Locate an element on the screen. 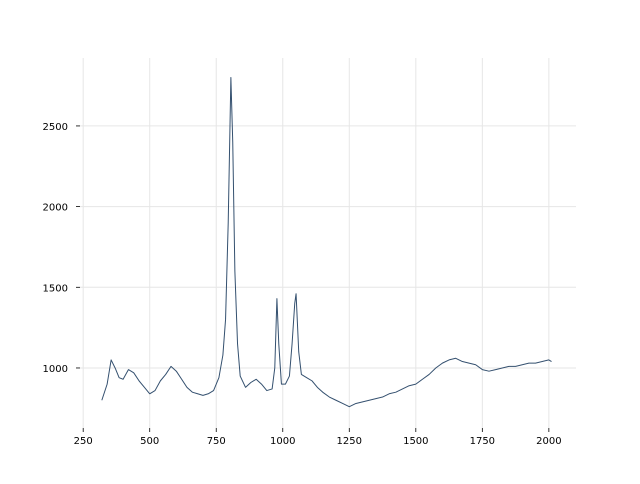 The height and width of the screenshot is (484, 640). y-tick-label: 2500 is located at coordinates (55, 127).